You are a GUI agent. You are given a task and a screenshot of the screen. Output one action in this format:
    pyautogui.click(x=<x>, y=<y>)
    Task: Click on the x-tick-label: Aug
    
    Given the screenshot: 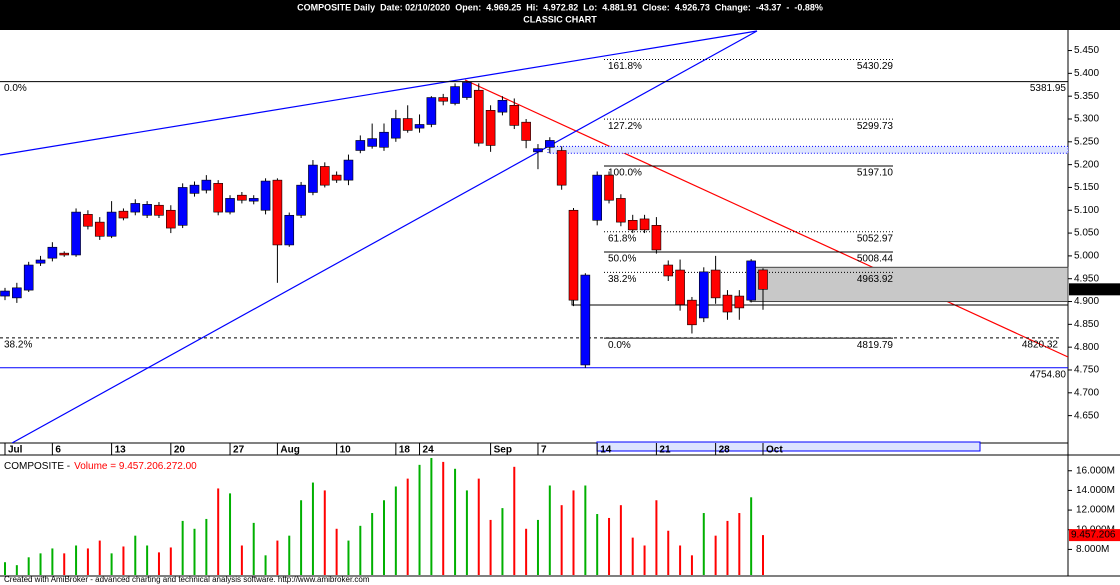 What is the action you would take?
    pyautogui.click(x=289, y=450)
    